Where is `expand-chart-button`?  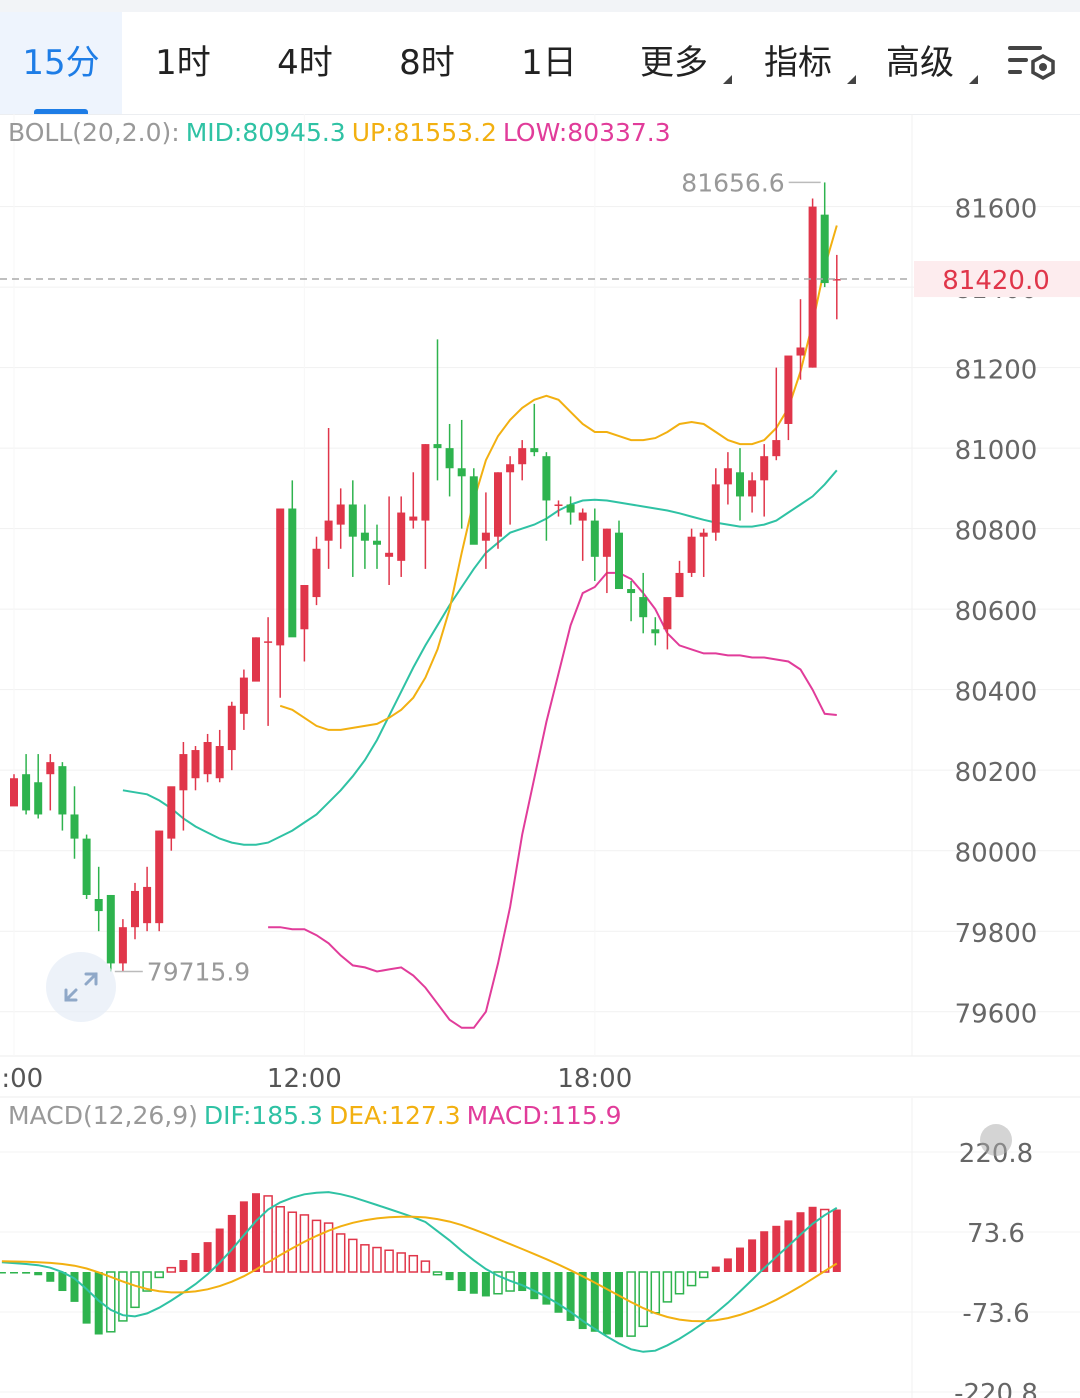
expand-chart-button is located at coordinates (81, 987).